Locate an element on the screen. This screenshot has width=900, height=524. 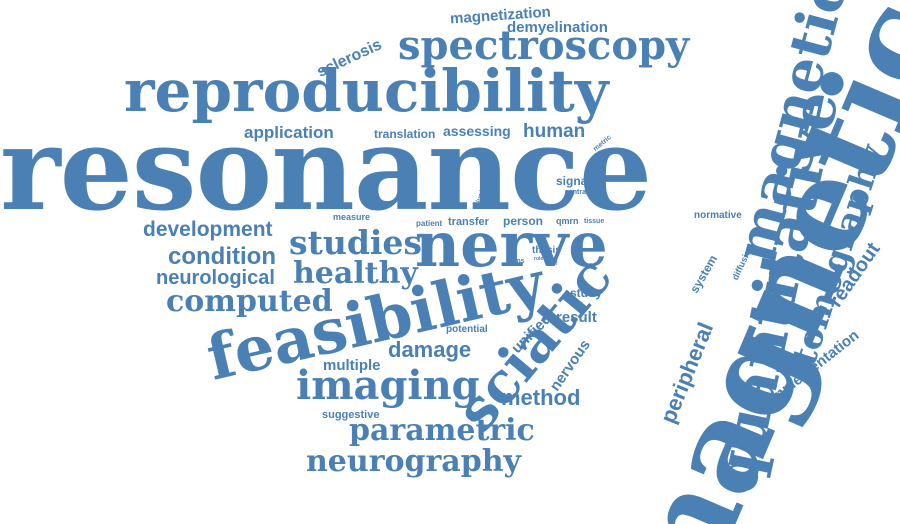
word-normative: normative is located at coordinates (718, 215).